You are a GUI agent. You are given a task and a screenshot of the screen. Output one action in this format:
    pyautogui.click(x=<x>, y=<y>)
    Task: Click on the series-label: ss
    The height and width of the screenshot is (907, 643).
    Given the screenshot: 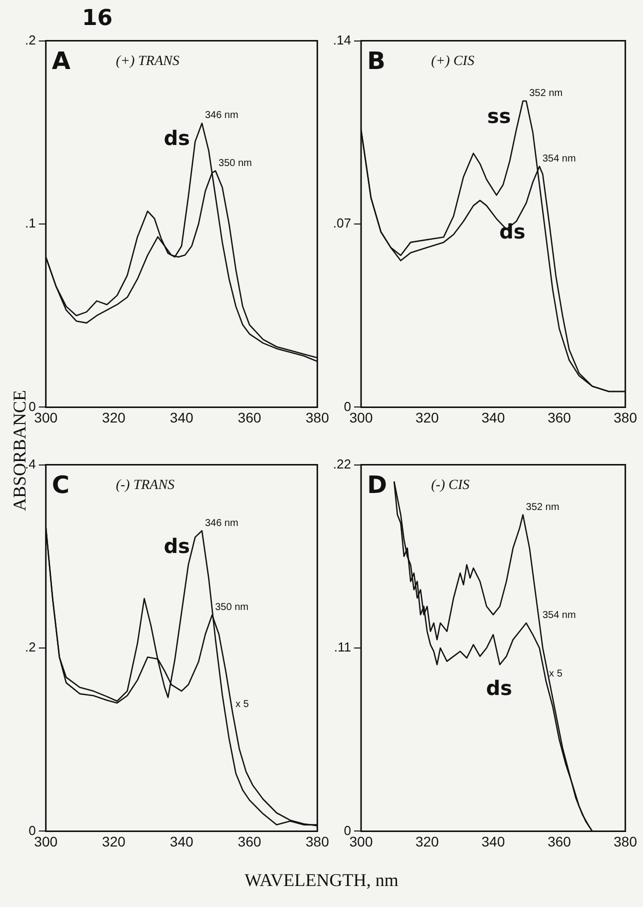 What is the action you would take?
    pyautogui.click(x=499, y=116)
    